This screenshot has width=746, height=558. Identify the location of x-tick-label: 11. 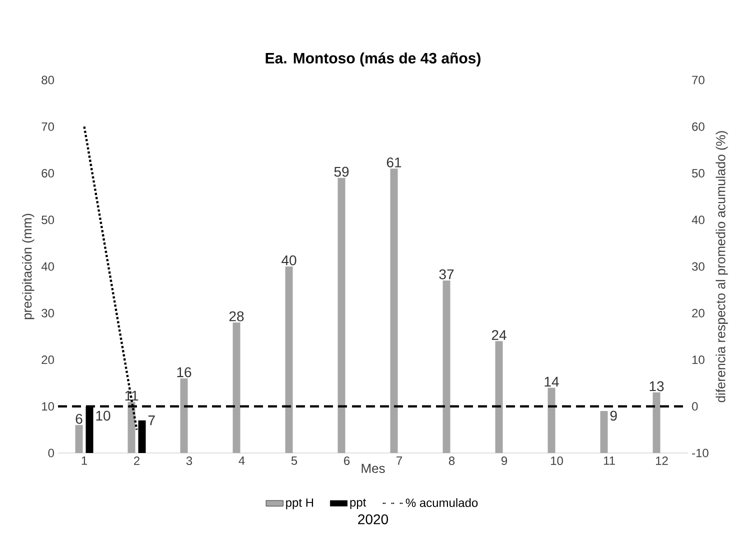
(609, 460).